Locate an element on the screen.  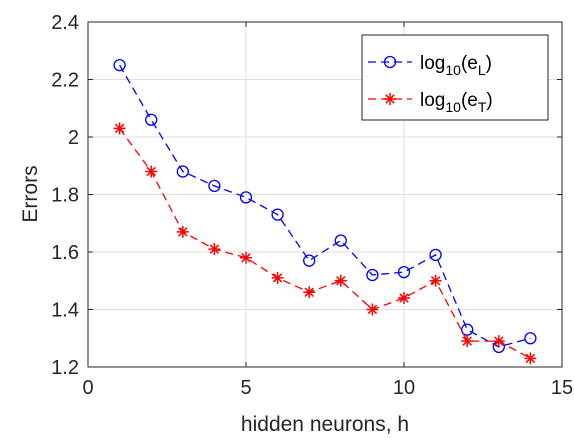
y-tick-label: 1.6 is located at coordinates (65, 253).